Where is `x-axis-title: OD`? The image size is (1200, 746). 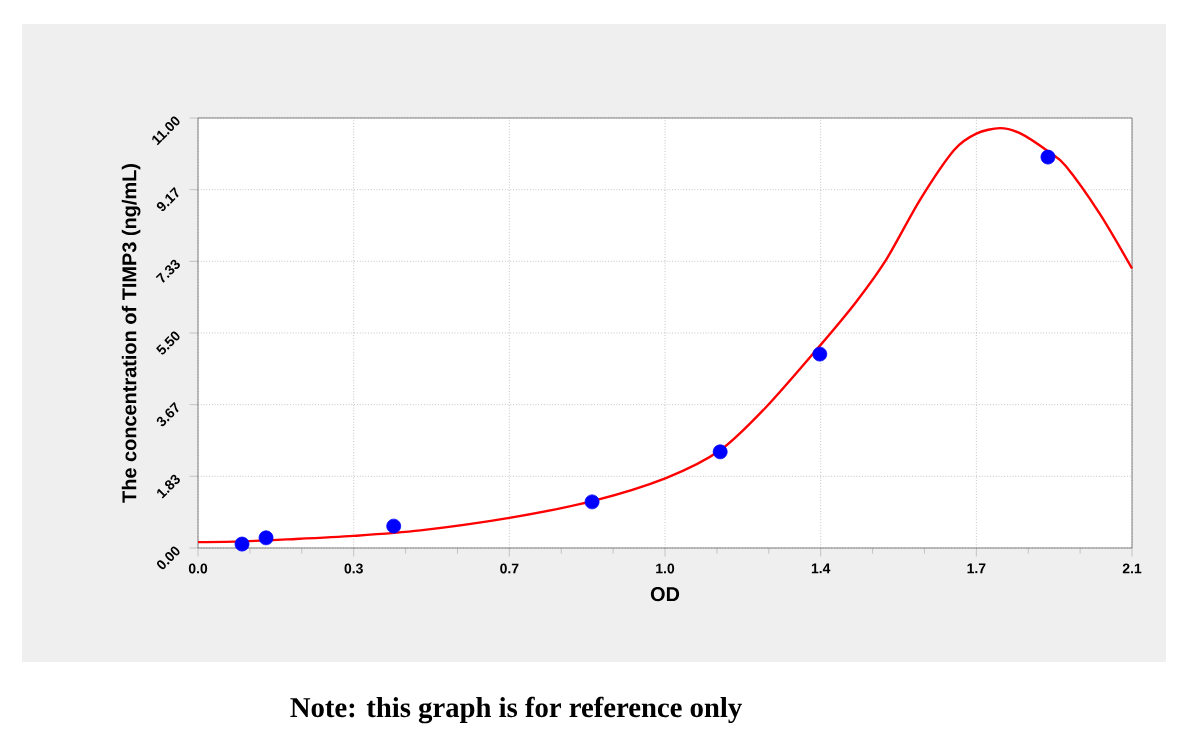
x-axis-title: OD is located at coordinates (665, 594).